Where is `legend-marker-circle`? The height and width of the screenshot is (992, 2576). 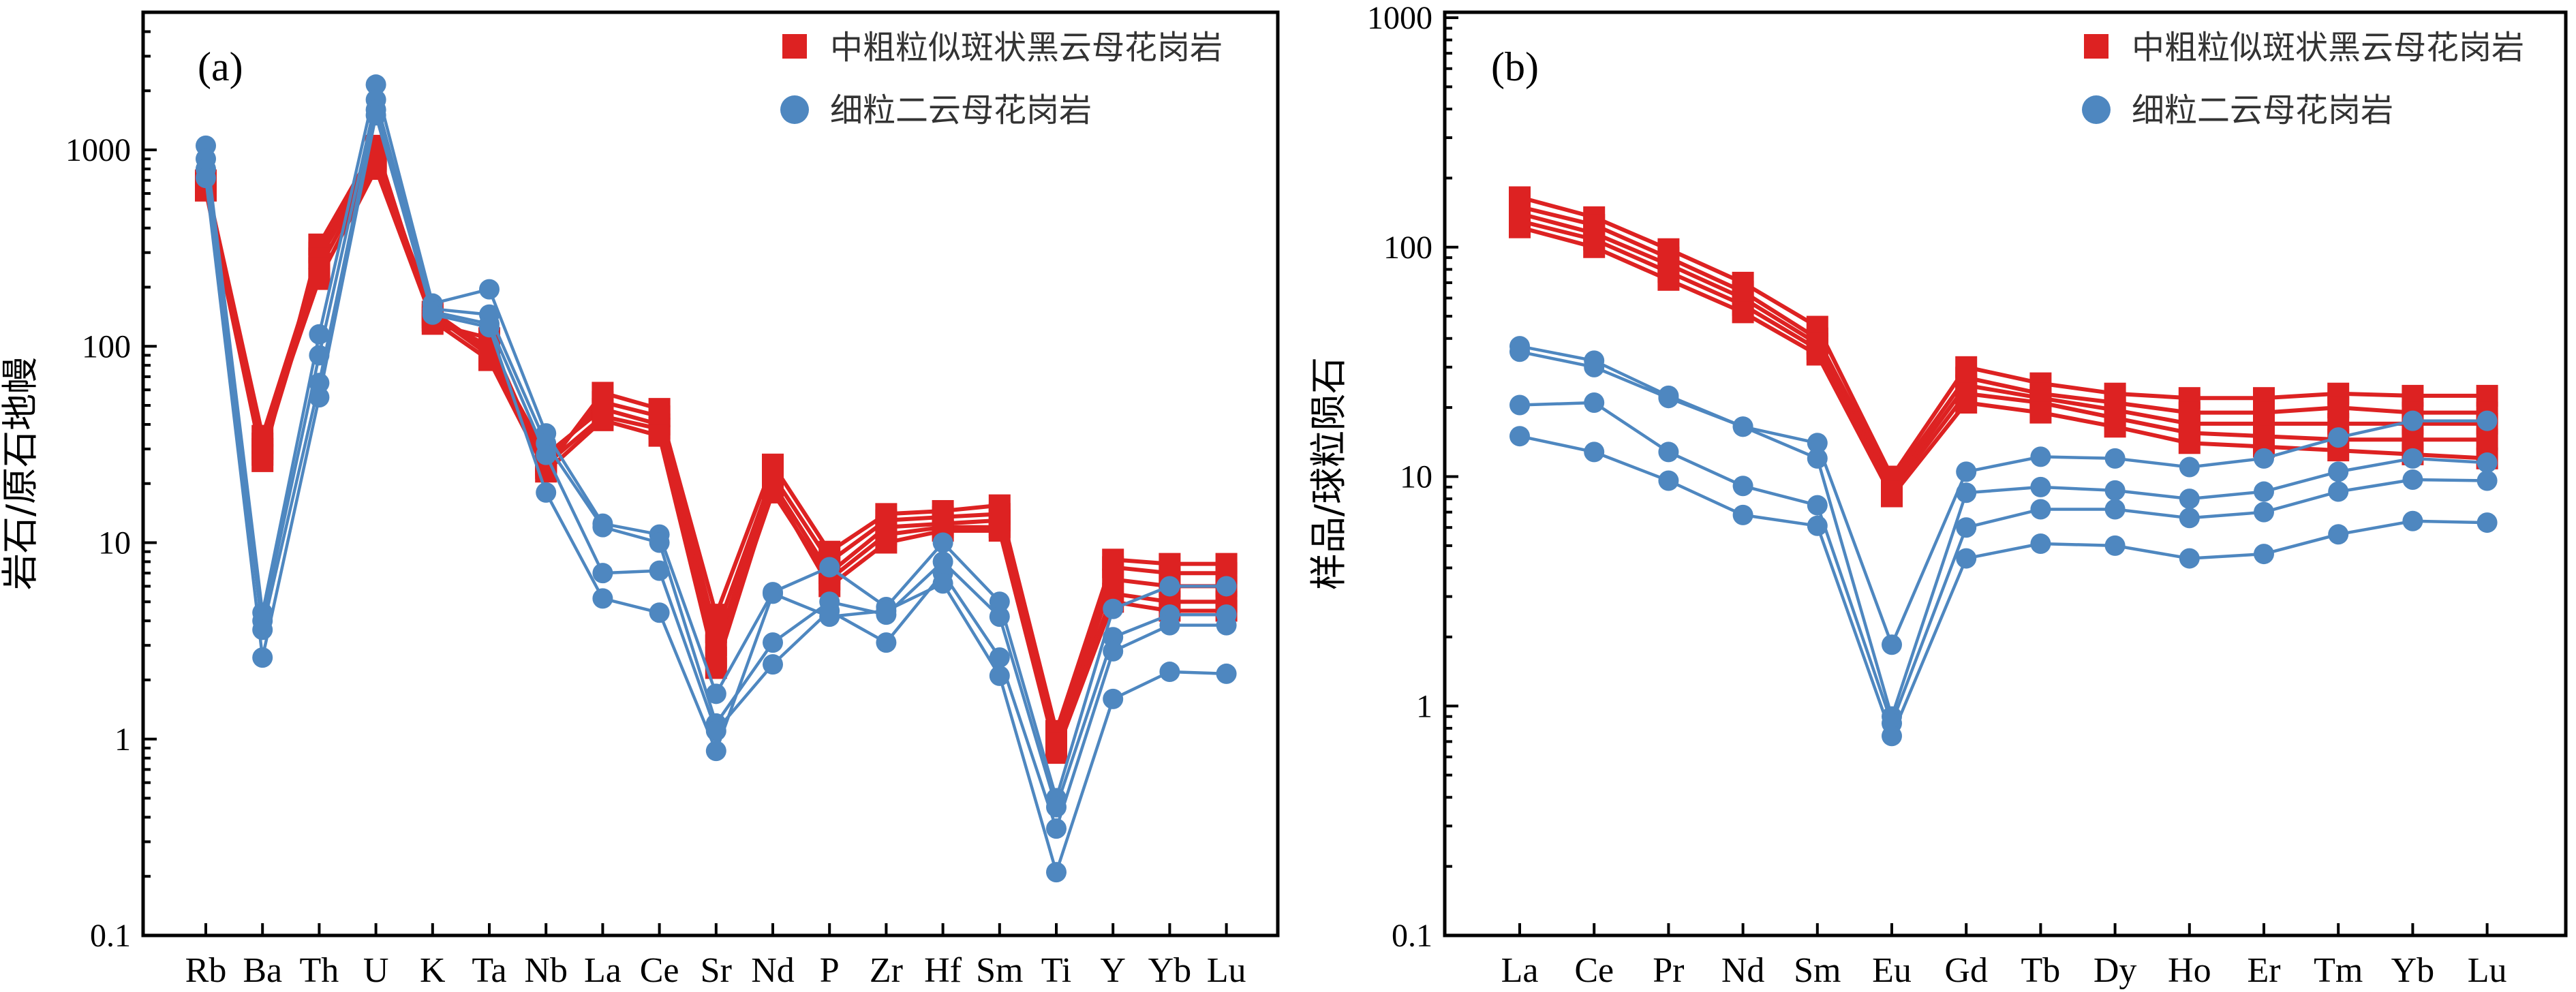
legend-marker-circle is located at coordinates (795, 109).